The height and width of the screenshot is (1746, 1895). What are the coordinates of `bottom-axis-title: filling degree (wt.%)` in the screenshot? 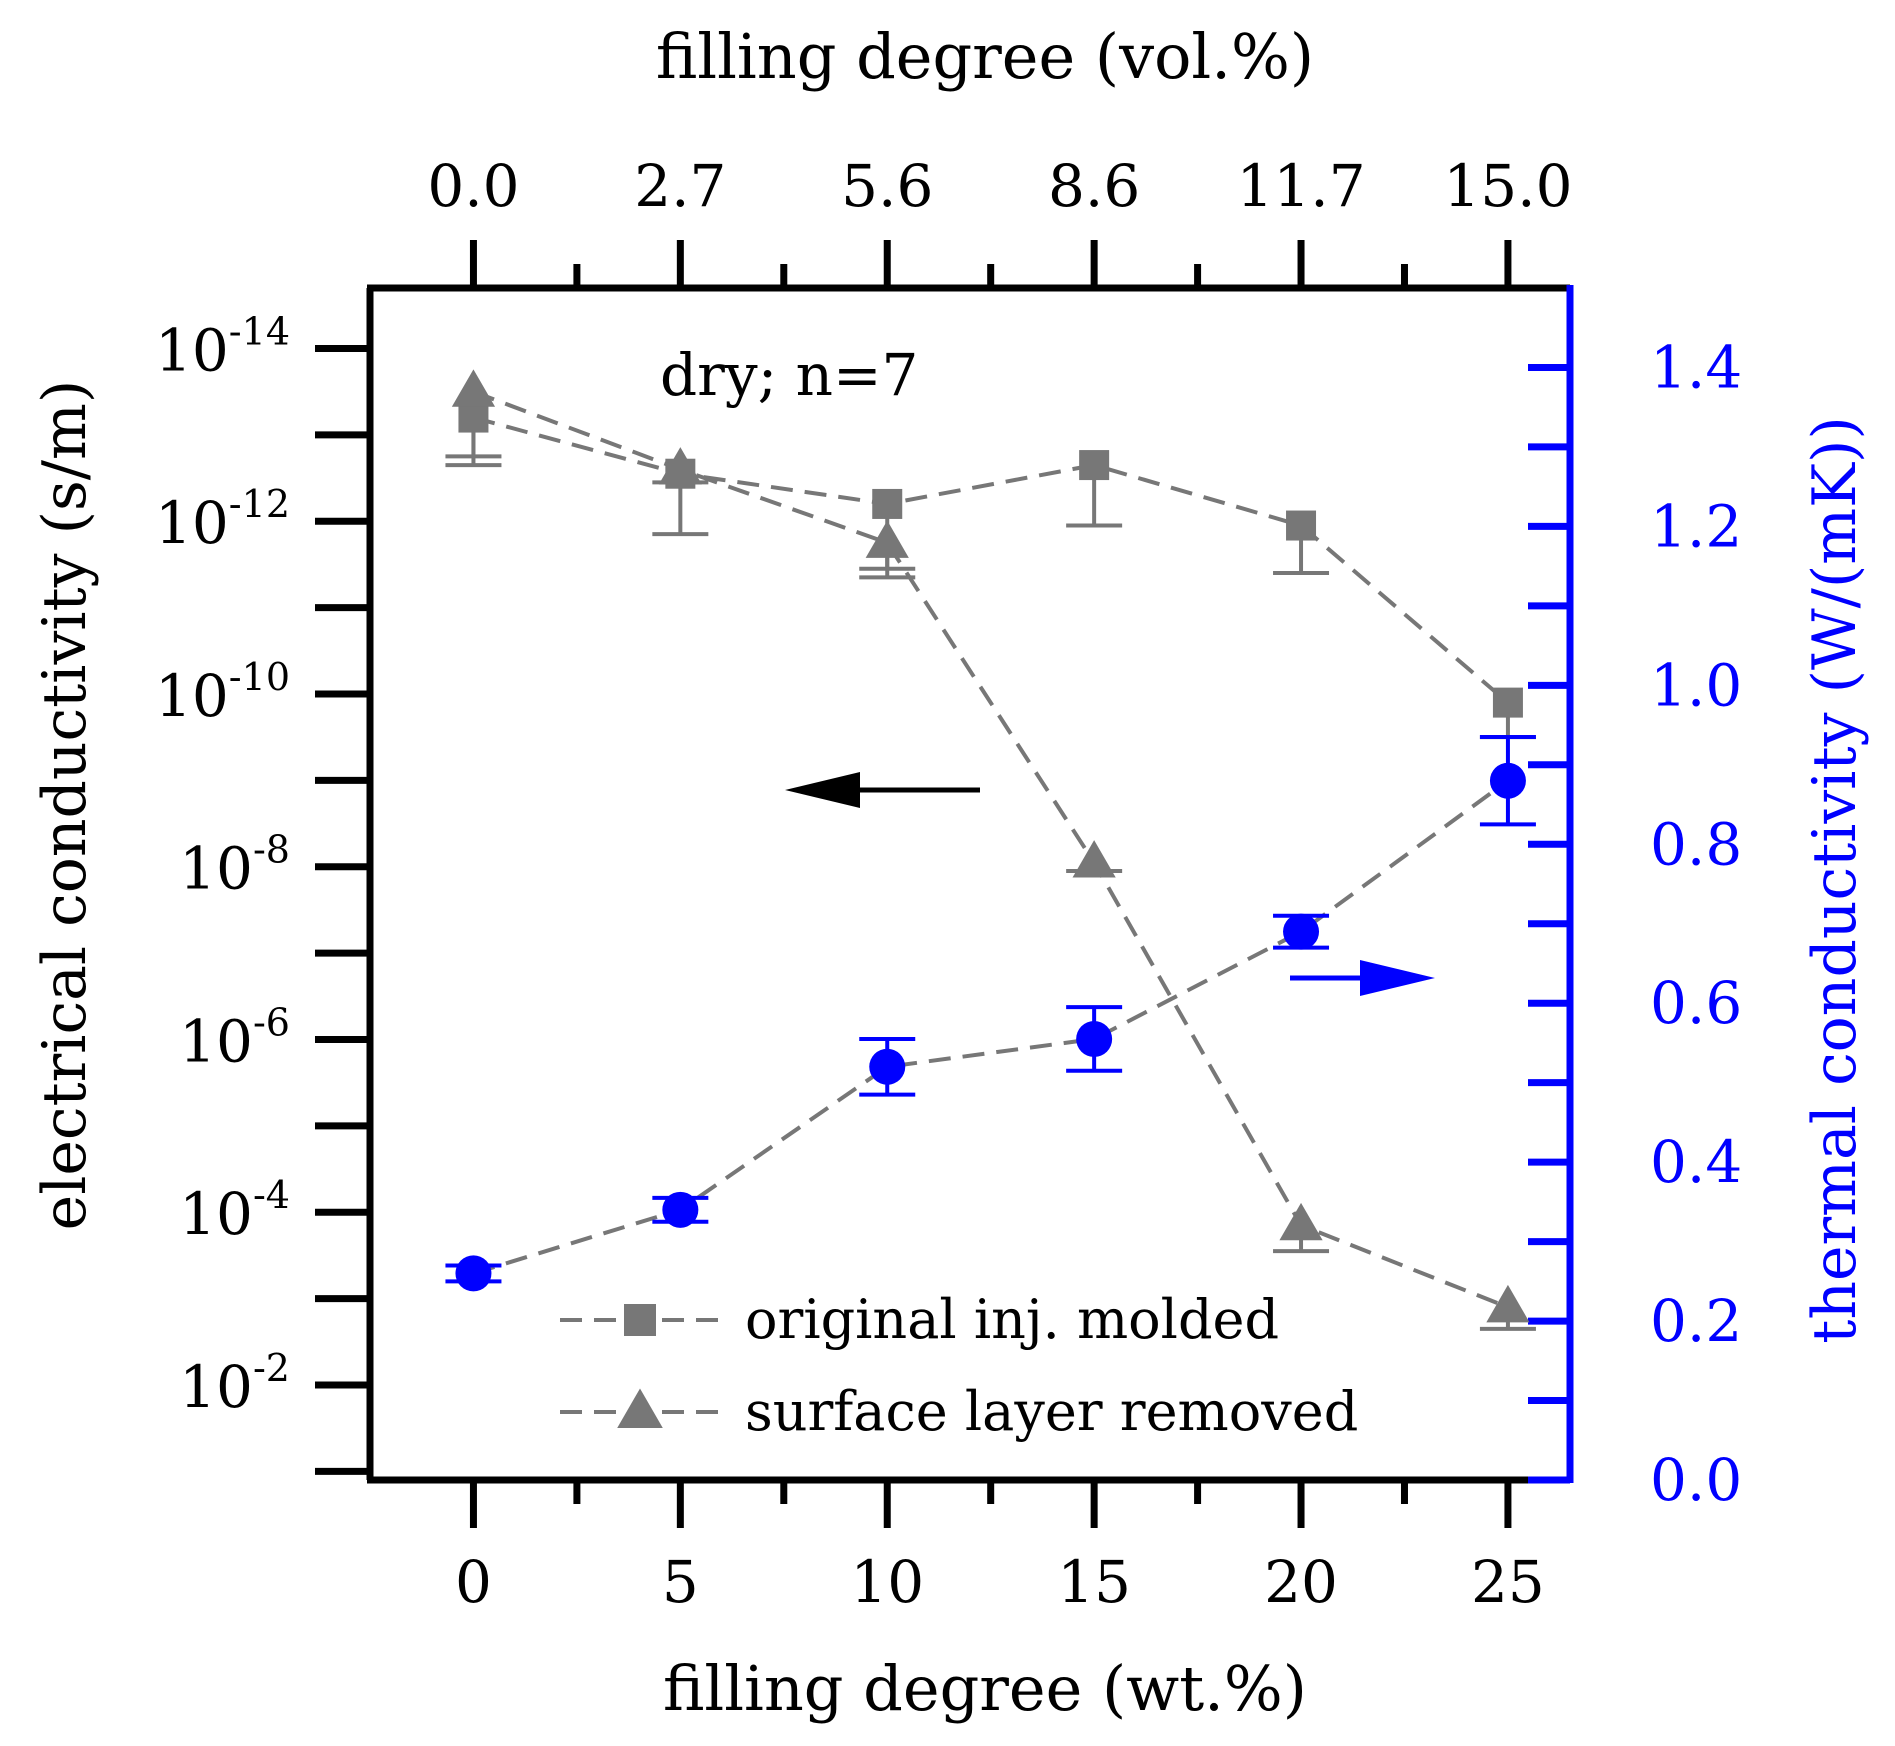 It's located at (985, 1688).